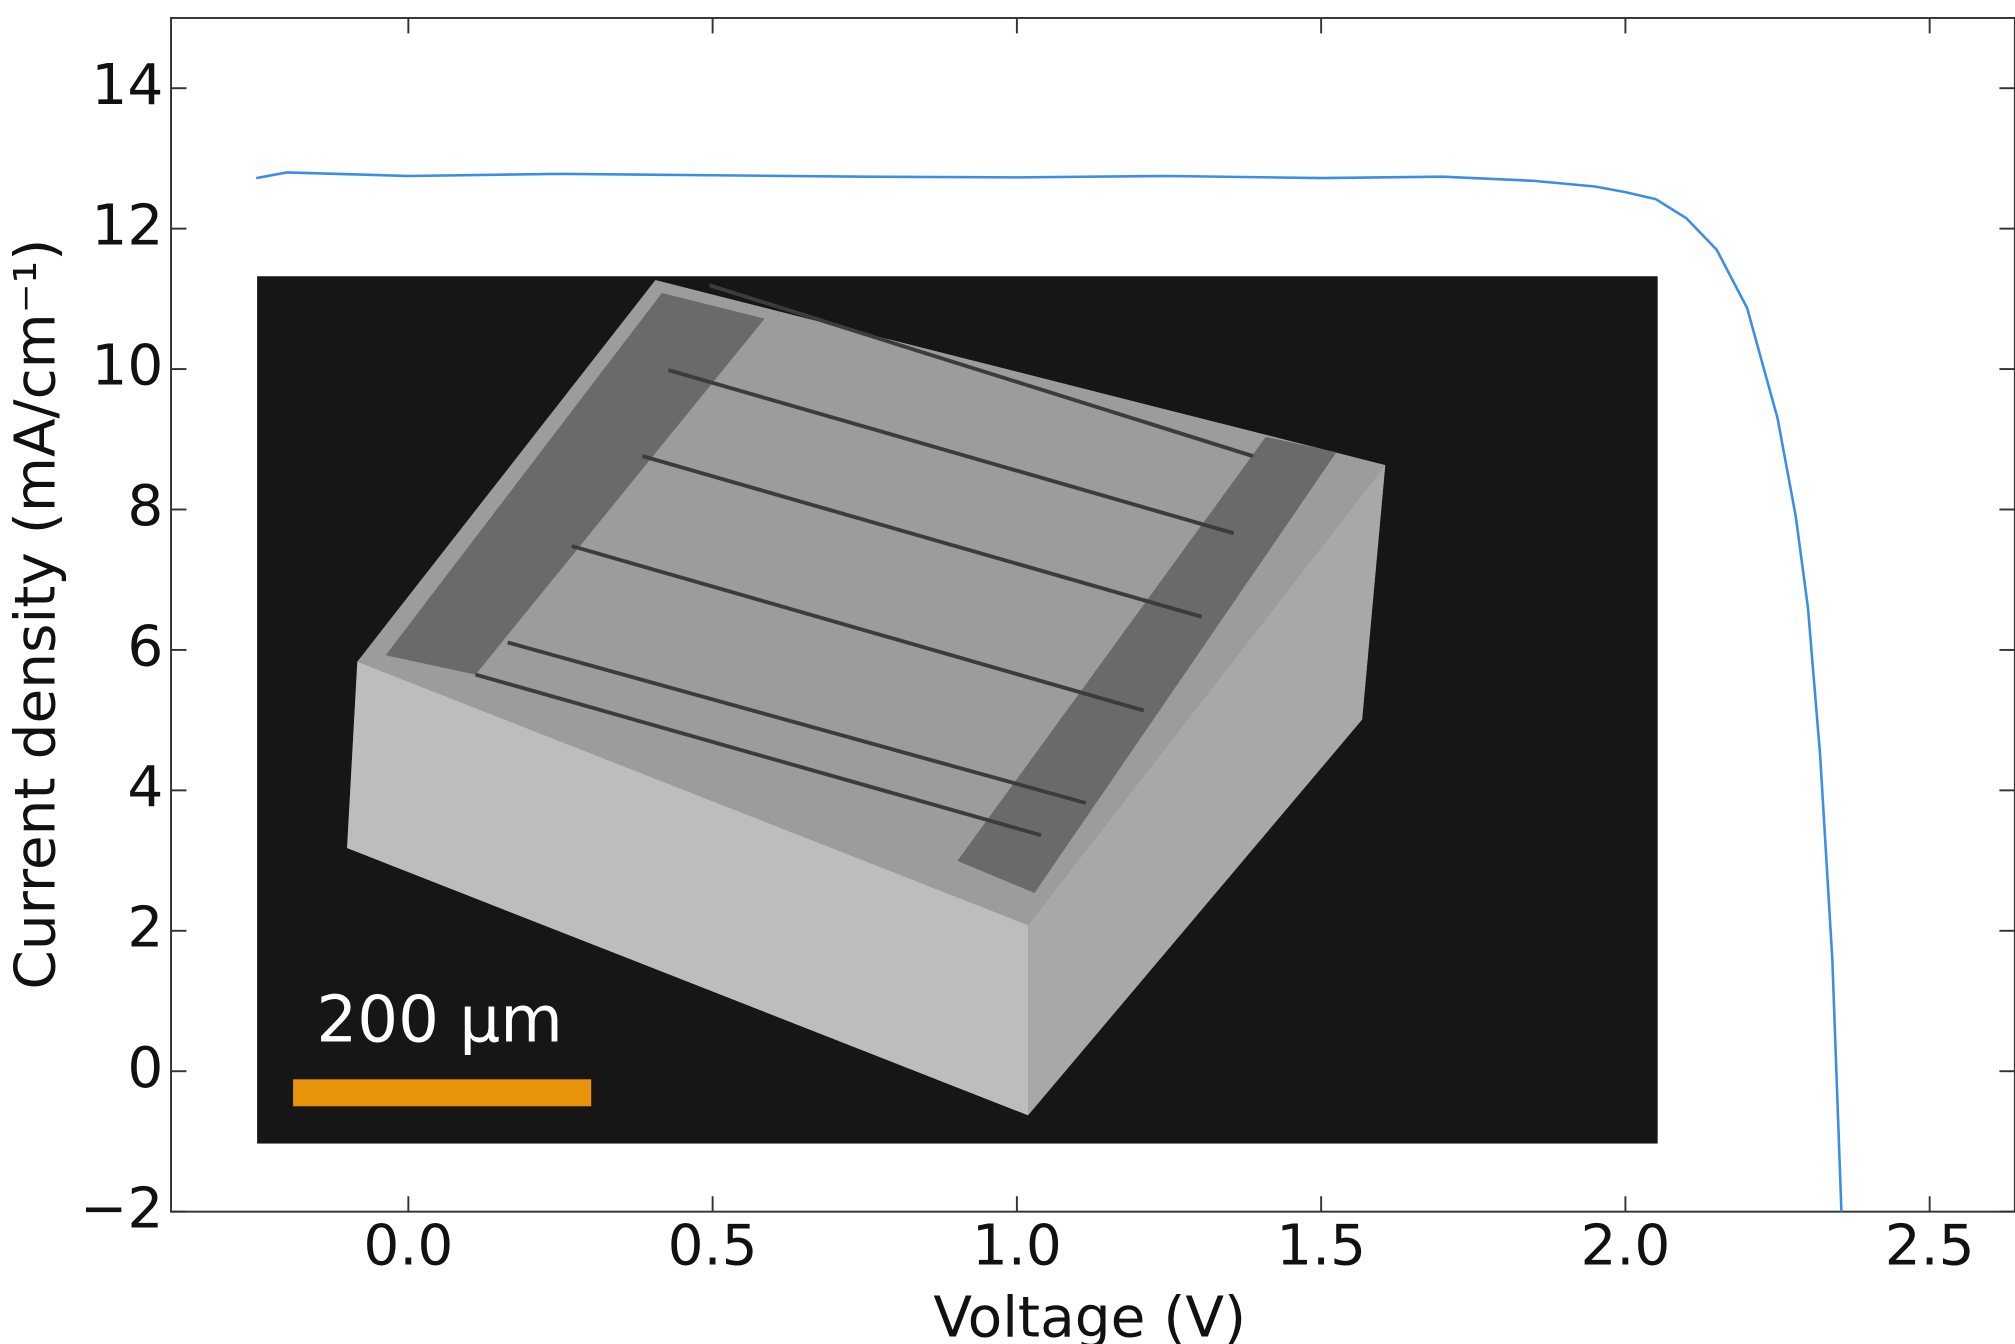 The width and height of the screenshot is (2015, 1344). What do you see at coordinates (35, 614) in the screenshot?
I see `y-axis-label: Current density (mA/cm⁻¹)` at bounding box center [35, 614].